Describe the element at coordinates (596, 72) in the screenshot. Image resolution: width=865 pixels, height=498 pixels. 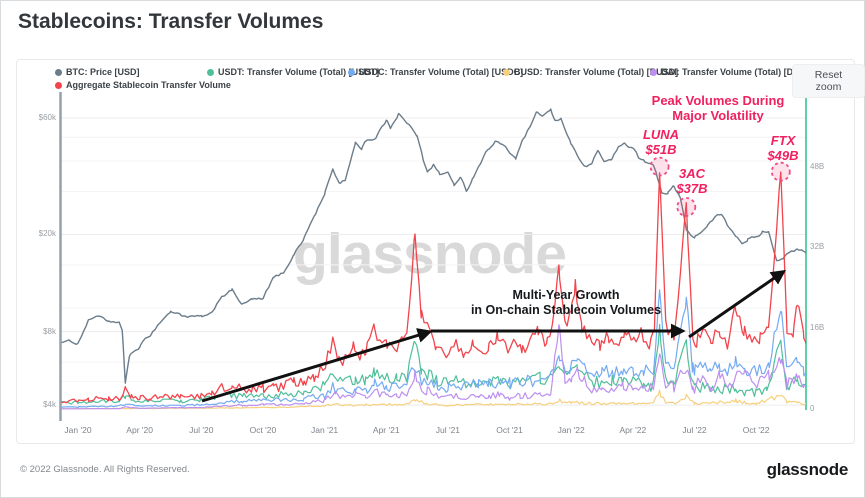
I see `legend-item-label: BUSD: Transfer Volume (Total) [BUSD]` at that location.